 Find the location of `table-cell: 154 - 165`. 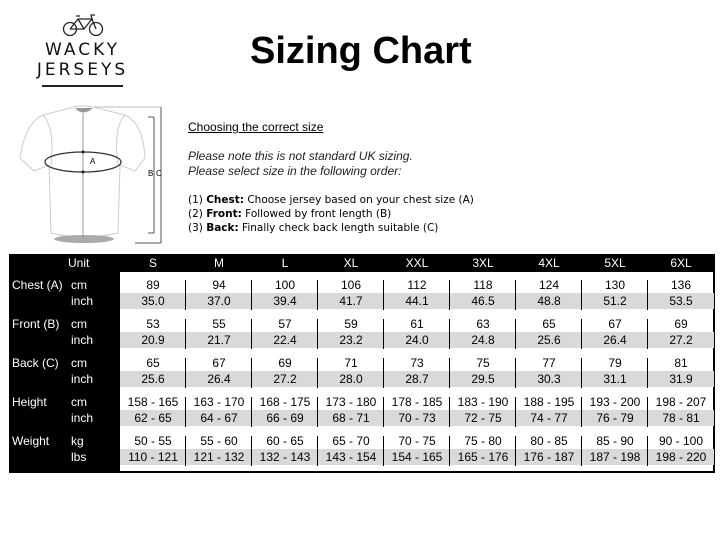

table-cell: 154 - 165 is located at coordinates (417, 457).